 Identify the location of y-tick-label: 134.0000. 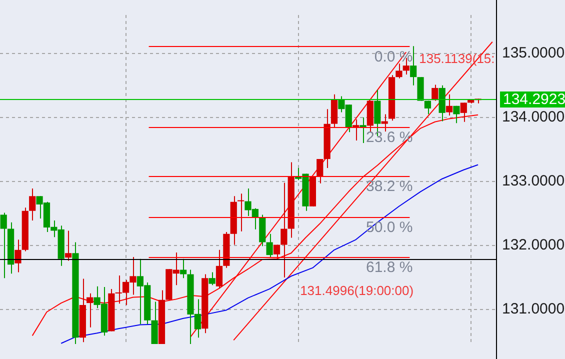
(533, 117).